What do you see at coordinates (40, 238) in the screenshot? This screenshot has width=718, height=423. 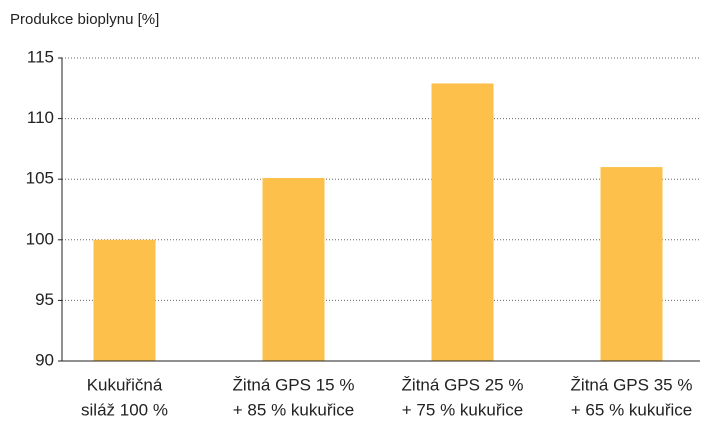 I see `y-tick-label: 100` at bounding box center [40, 238].